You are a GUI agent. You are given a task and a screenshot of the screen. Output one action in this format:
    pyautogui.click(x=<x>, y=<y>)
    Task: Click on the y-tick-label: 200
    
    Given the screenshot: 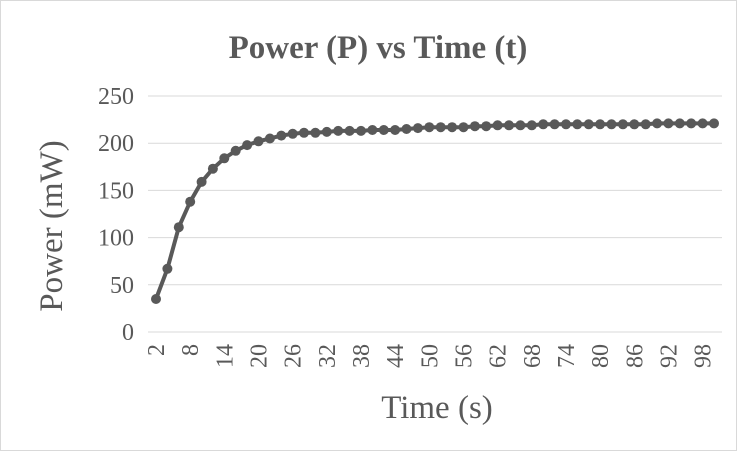 What is the action you would take?
    pyautogui.click(x=116, y=144)
    